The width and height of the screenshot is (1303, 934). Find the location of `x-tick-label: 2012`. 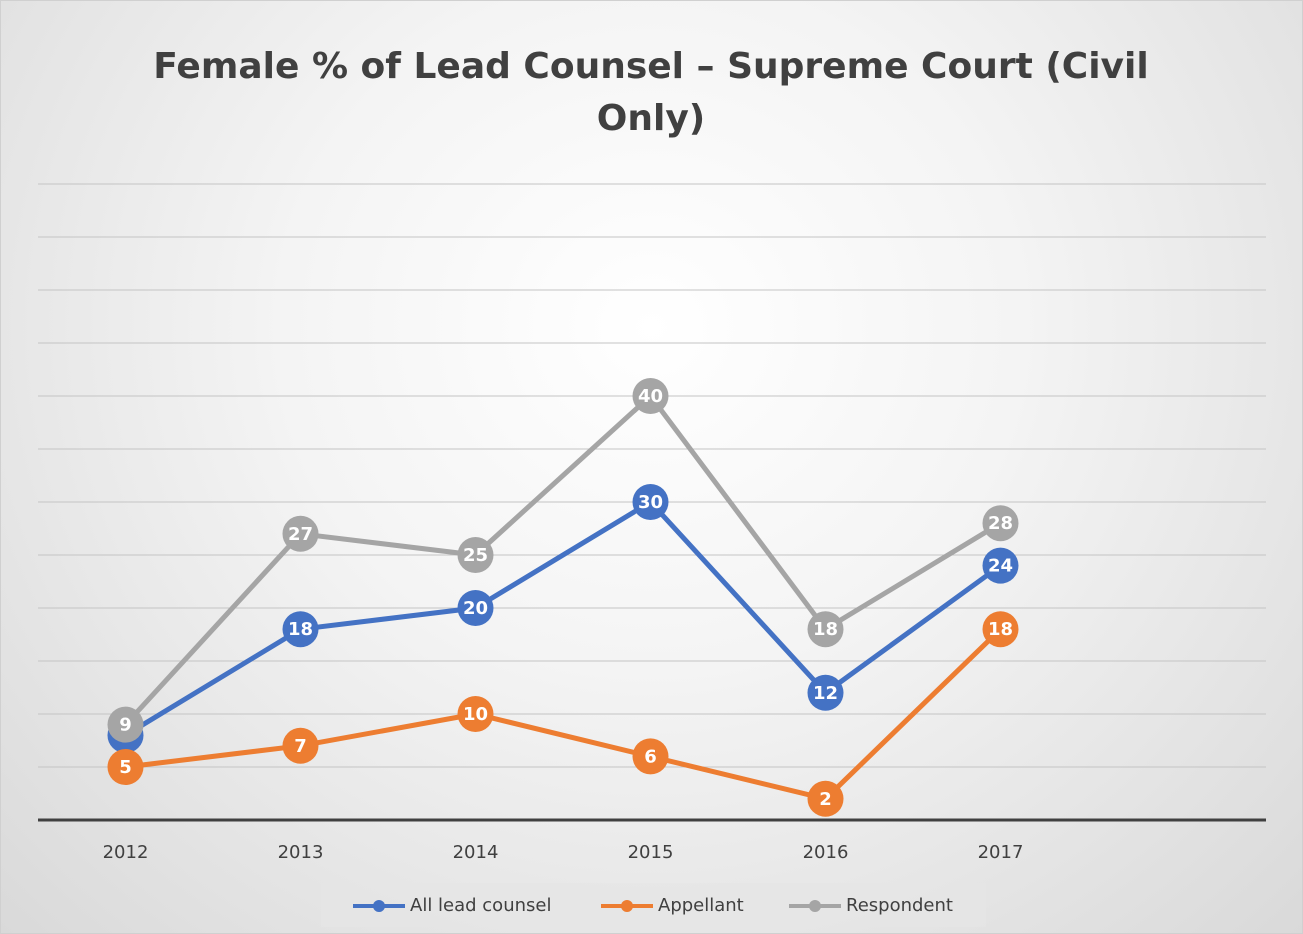

x-tick-label: 2012 is located at coordinates (126, 852).